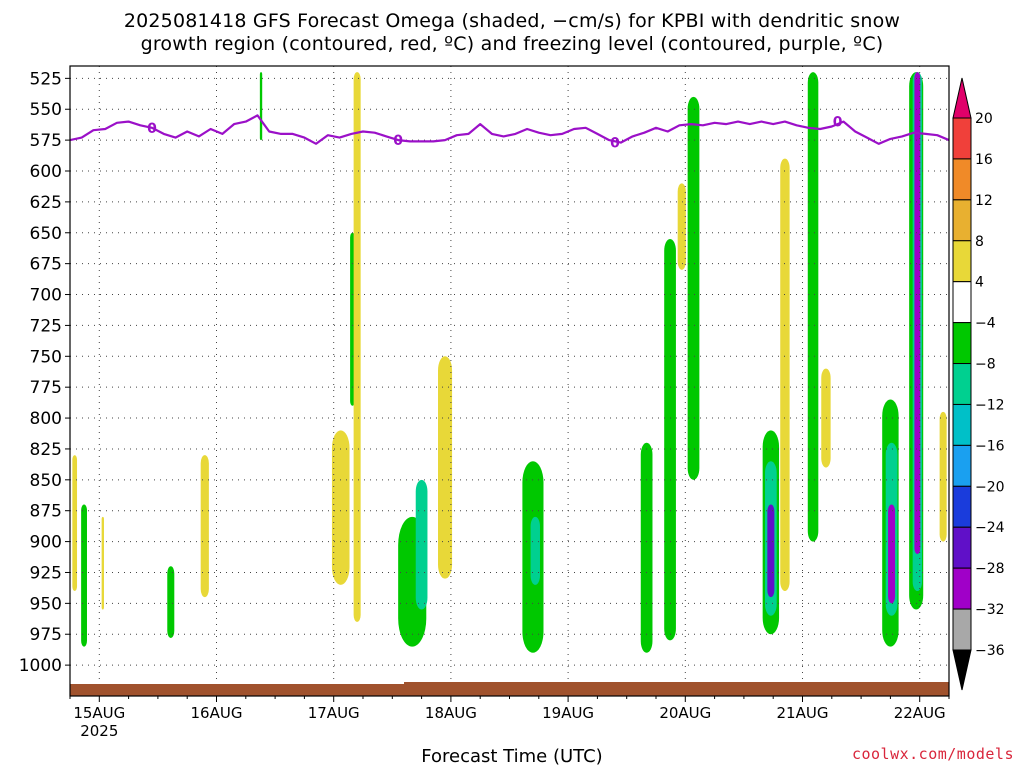 This screenshot has width=1024, height=768. I want to click on x-tick-label: 20AUG, so click(685, 713).